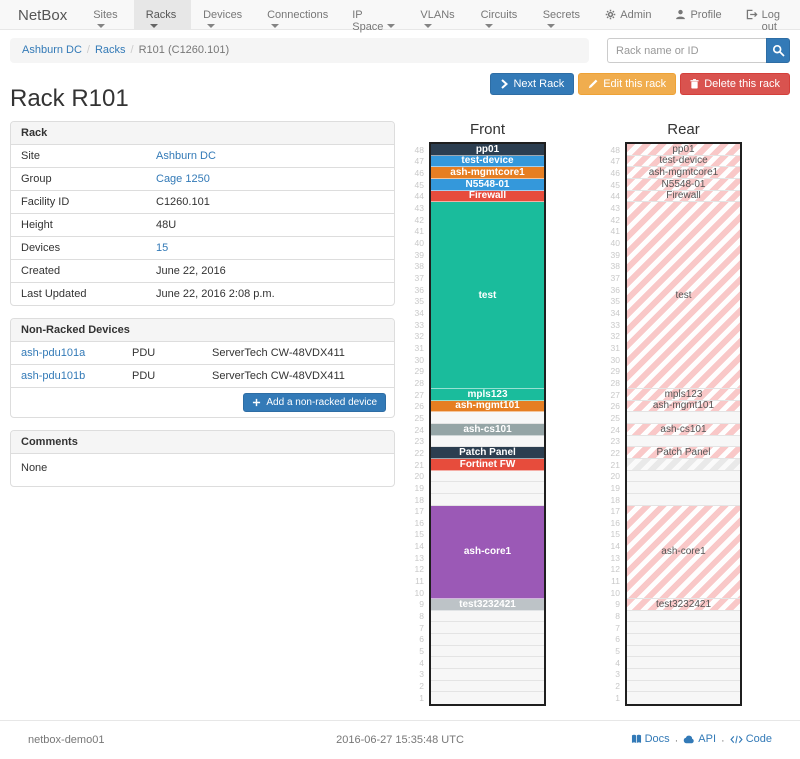 This screenshot has width=800, height=759. I want to click on unit-number: 32, so click(615, 336).